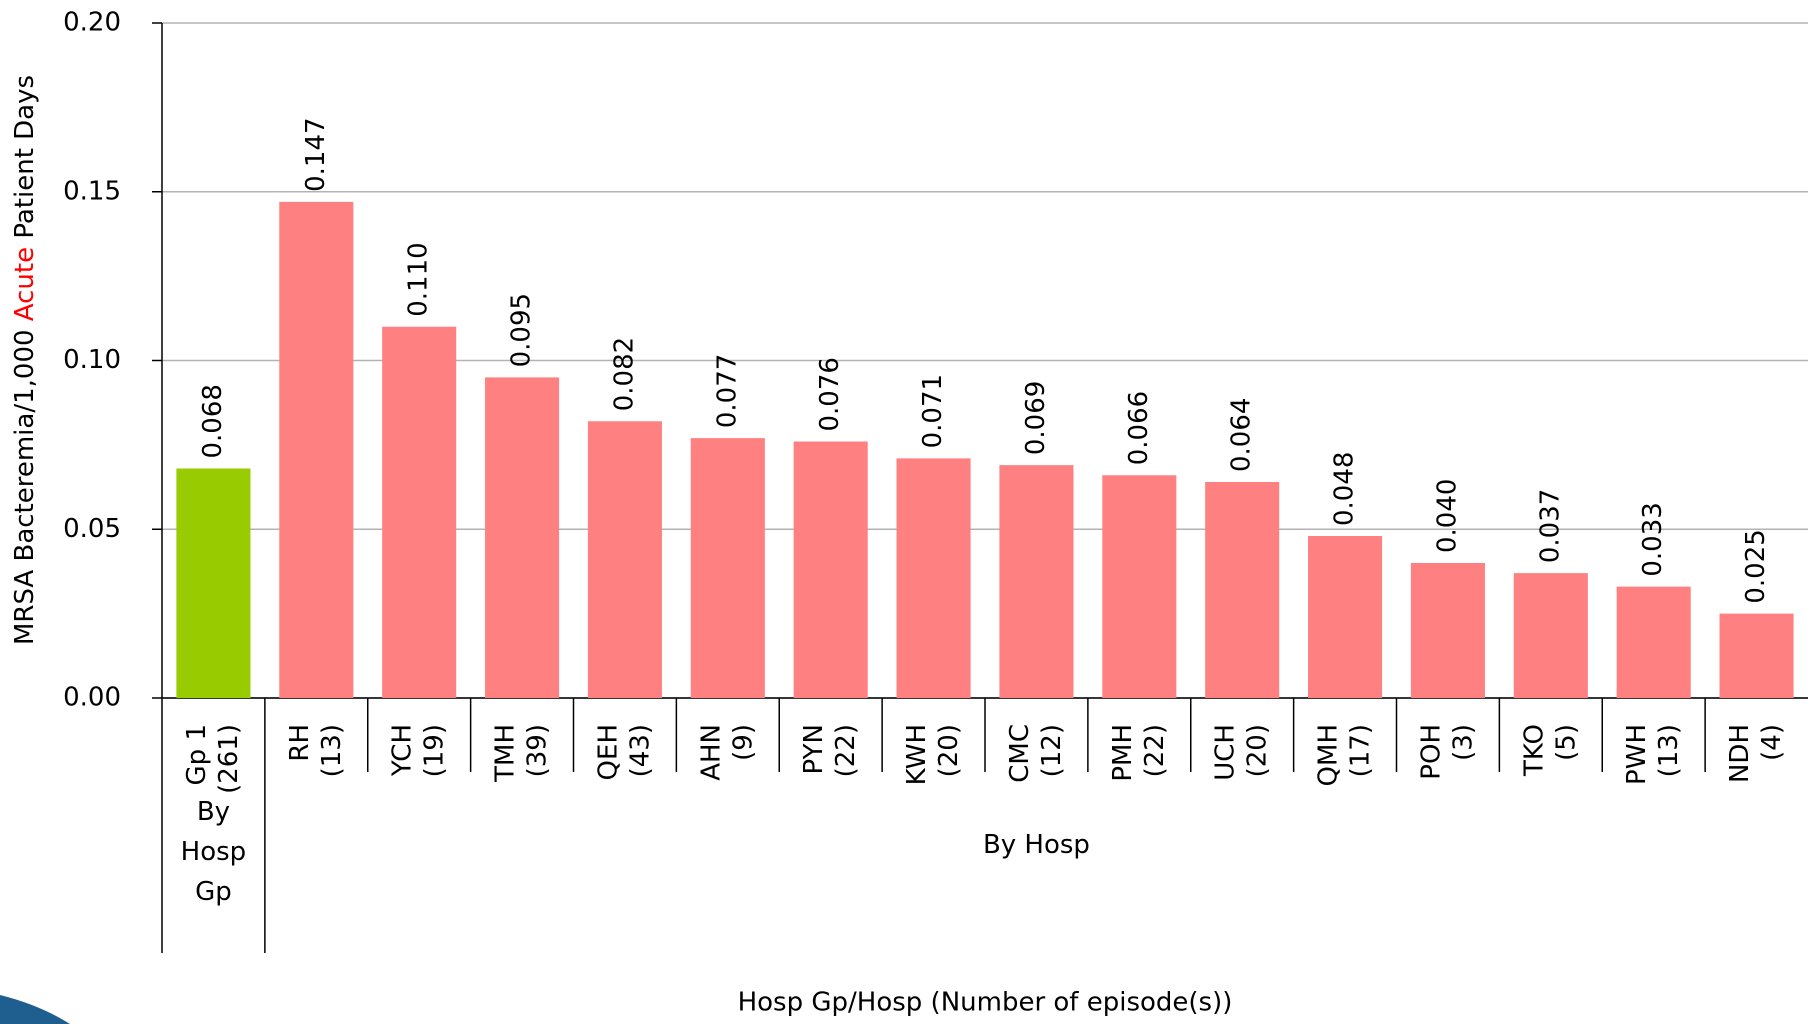 The width and height of the screenshot is (1812, 1024). I want to click on x-tick-sublabel: (3), so click(1463, 742).